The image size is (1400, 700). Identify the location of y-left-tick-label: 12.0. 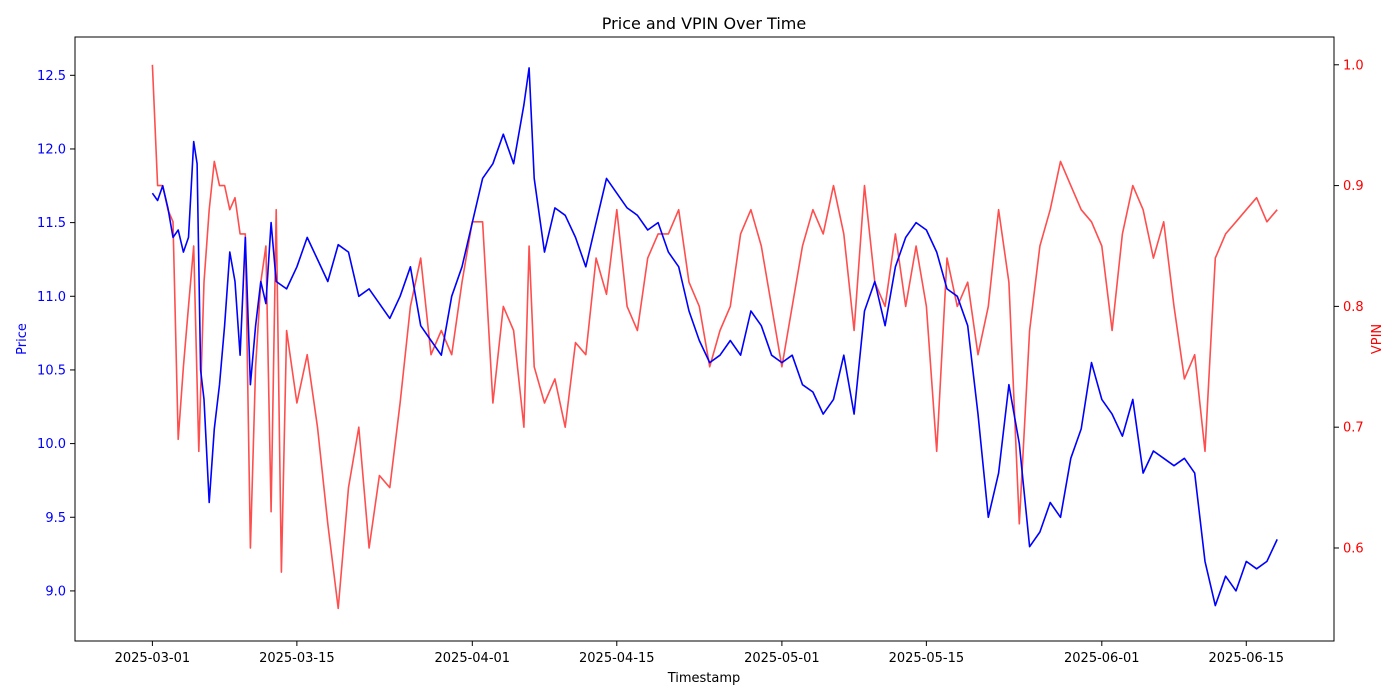
(51, 149).